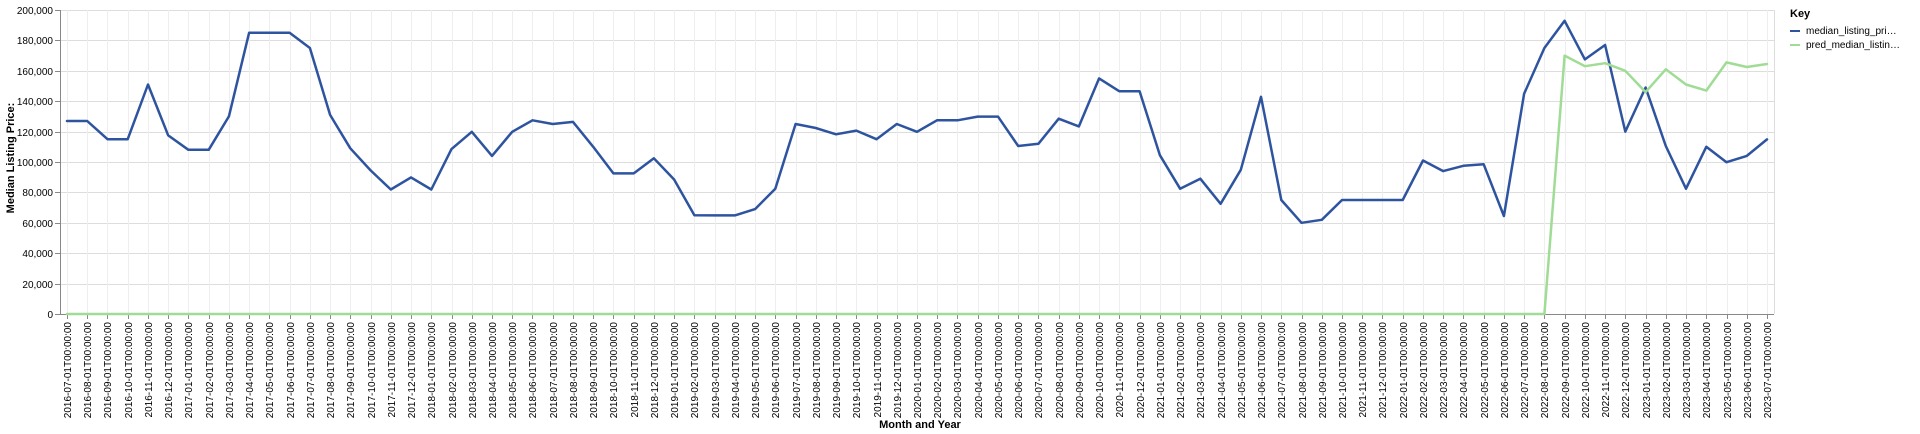 The width and height of the screenshot is (1920, 434). Describe the element at coordinates (1566, 370) in the screenshot. I see `x-tick-label: 2022-09-01T00:00:00` at that location.